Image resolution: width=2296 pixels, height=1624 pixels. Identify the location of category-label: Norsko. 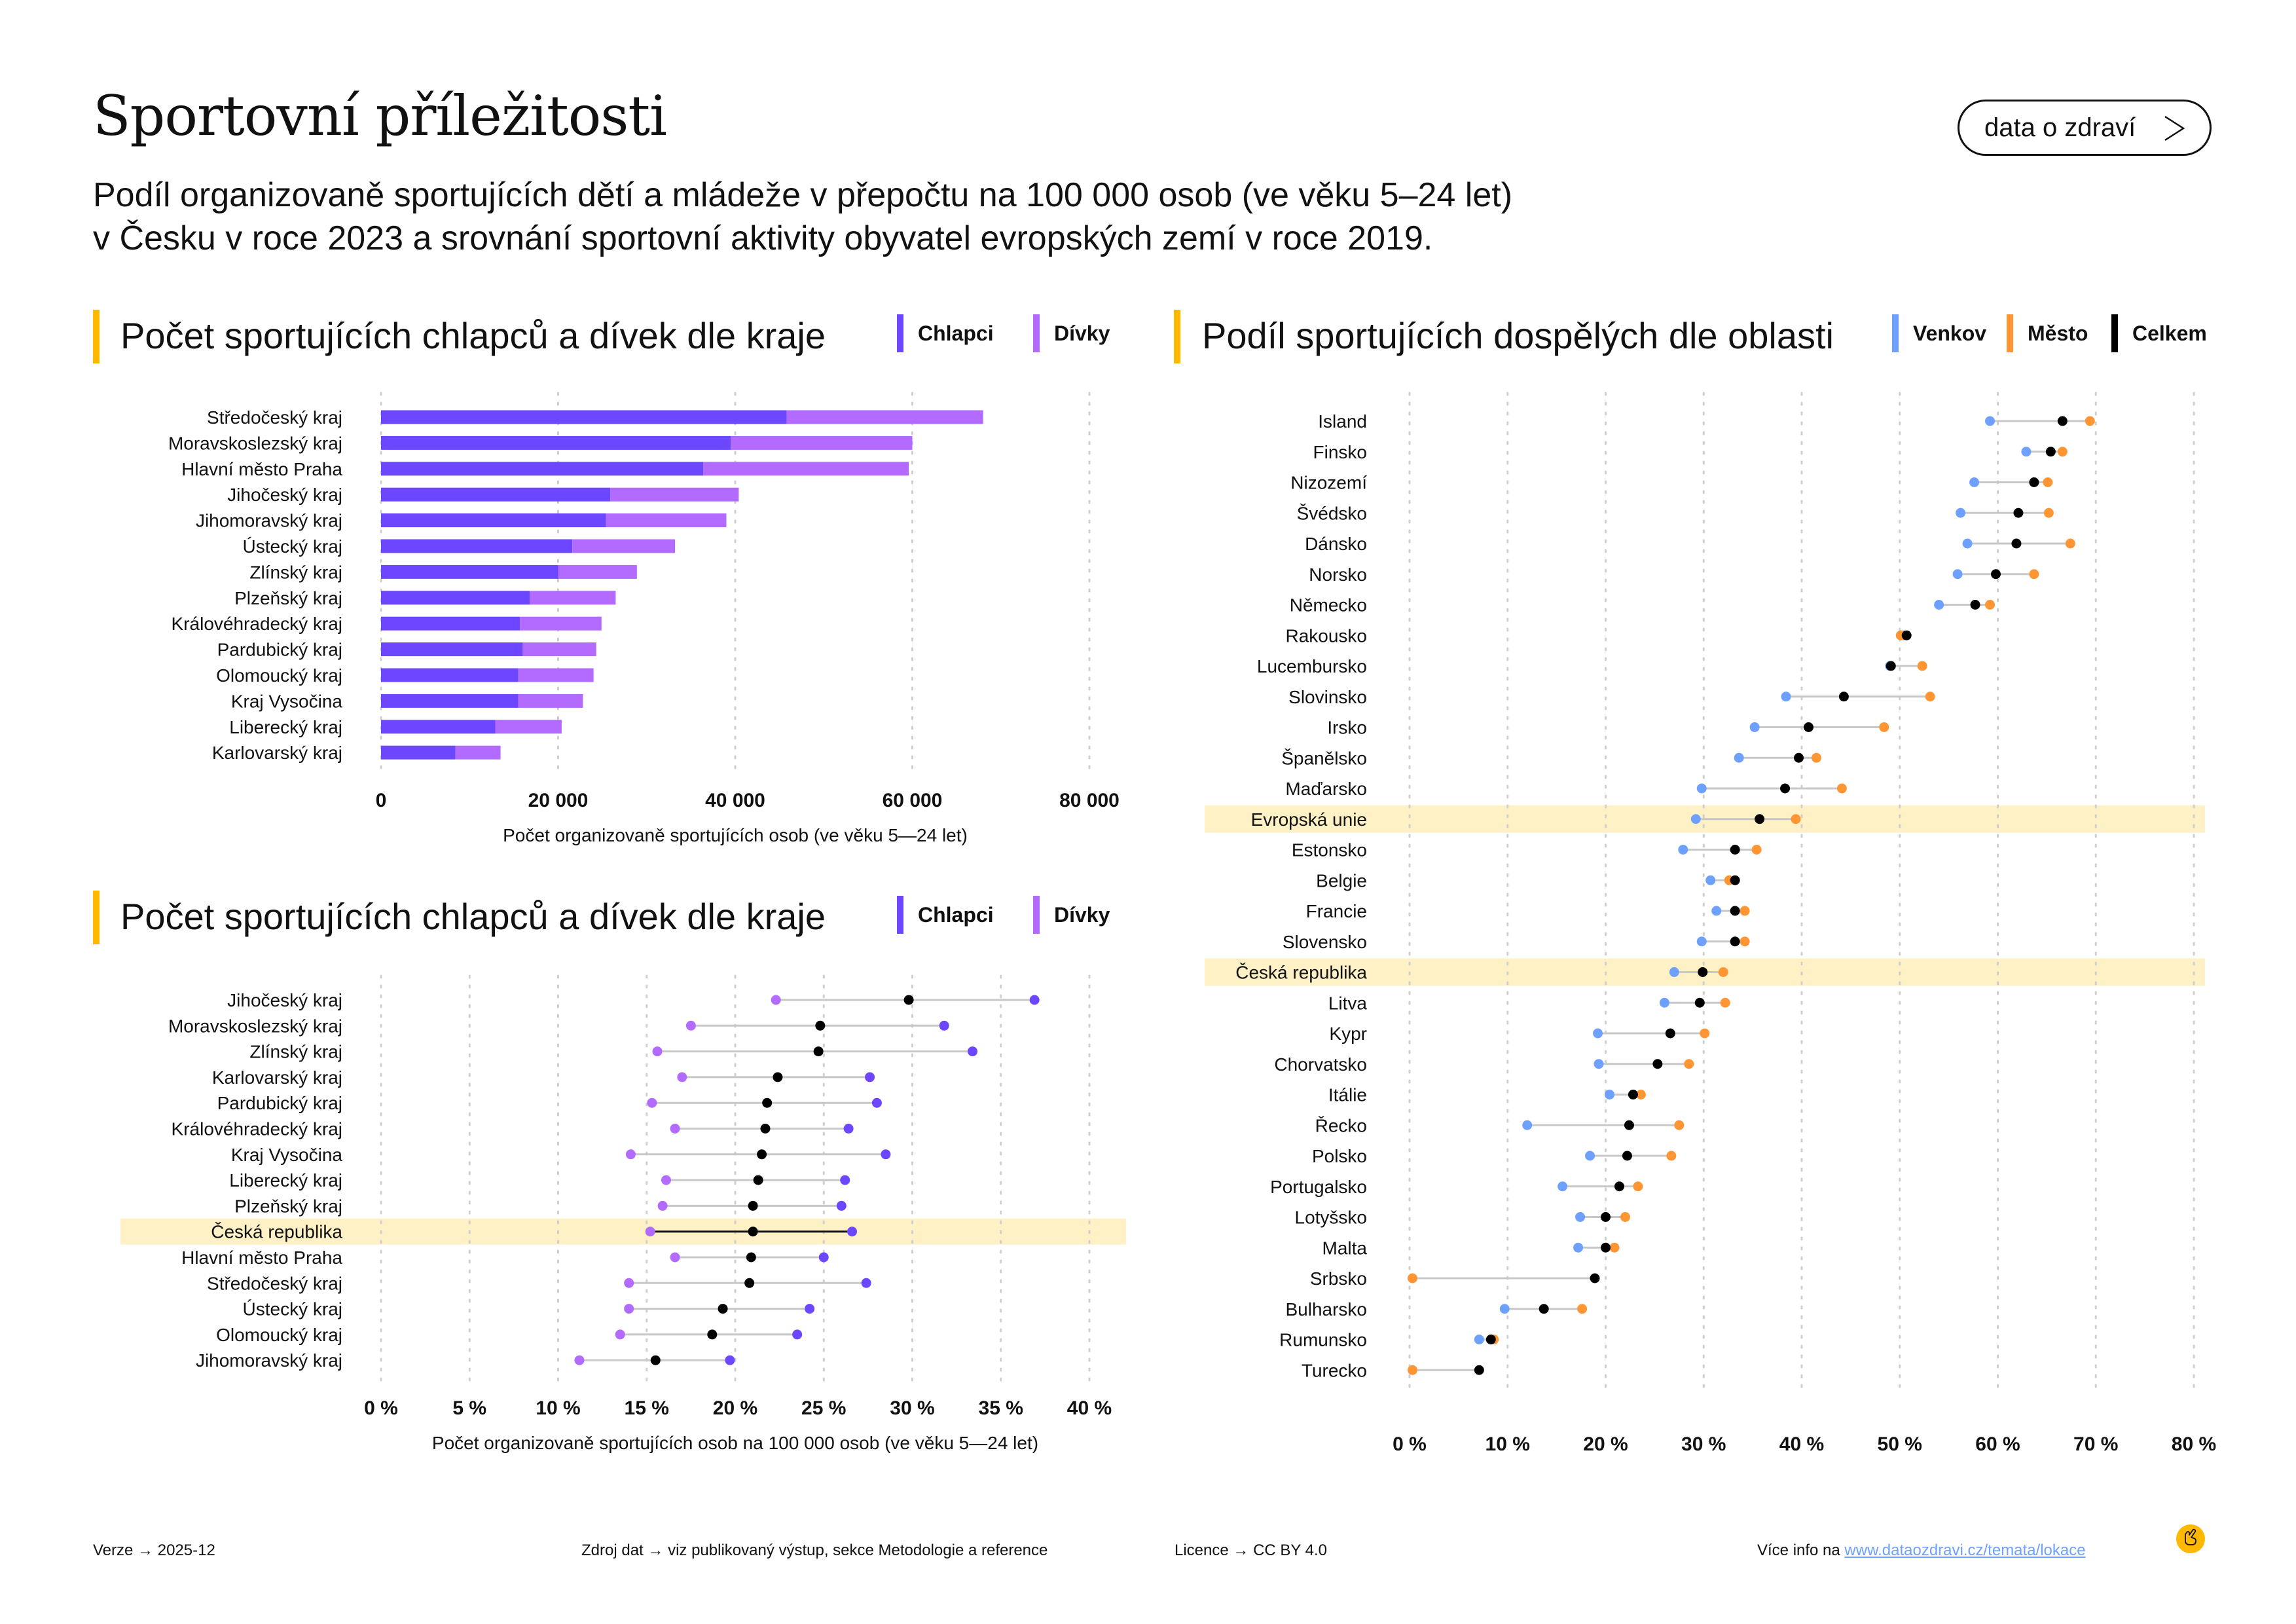
(1338, 574).